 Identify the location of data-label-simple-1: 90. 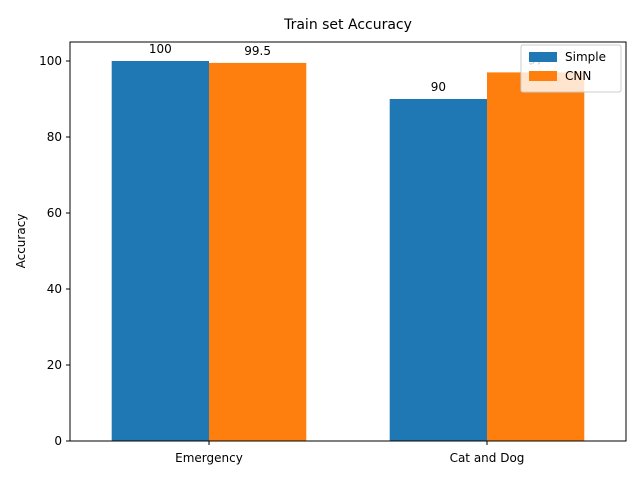
(438, 87).